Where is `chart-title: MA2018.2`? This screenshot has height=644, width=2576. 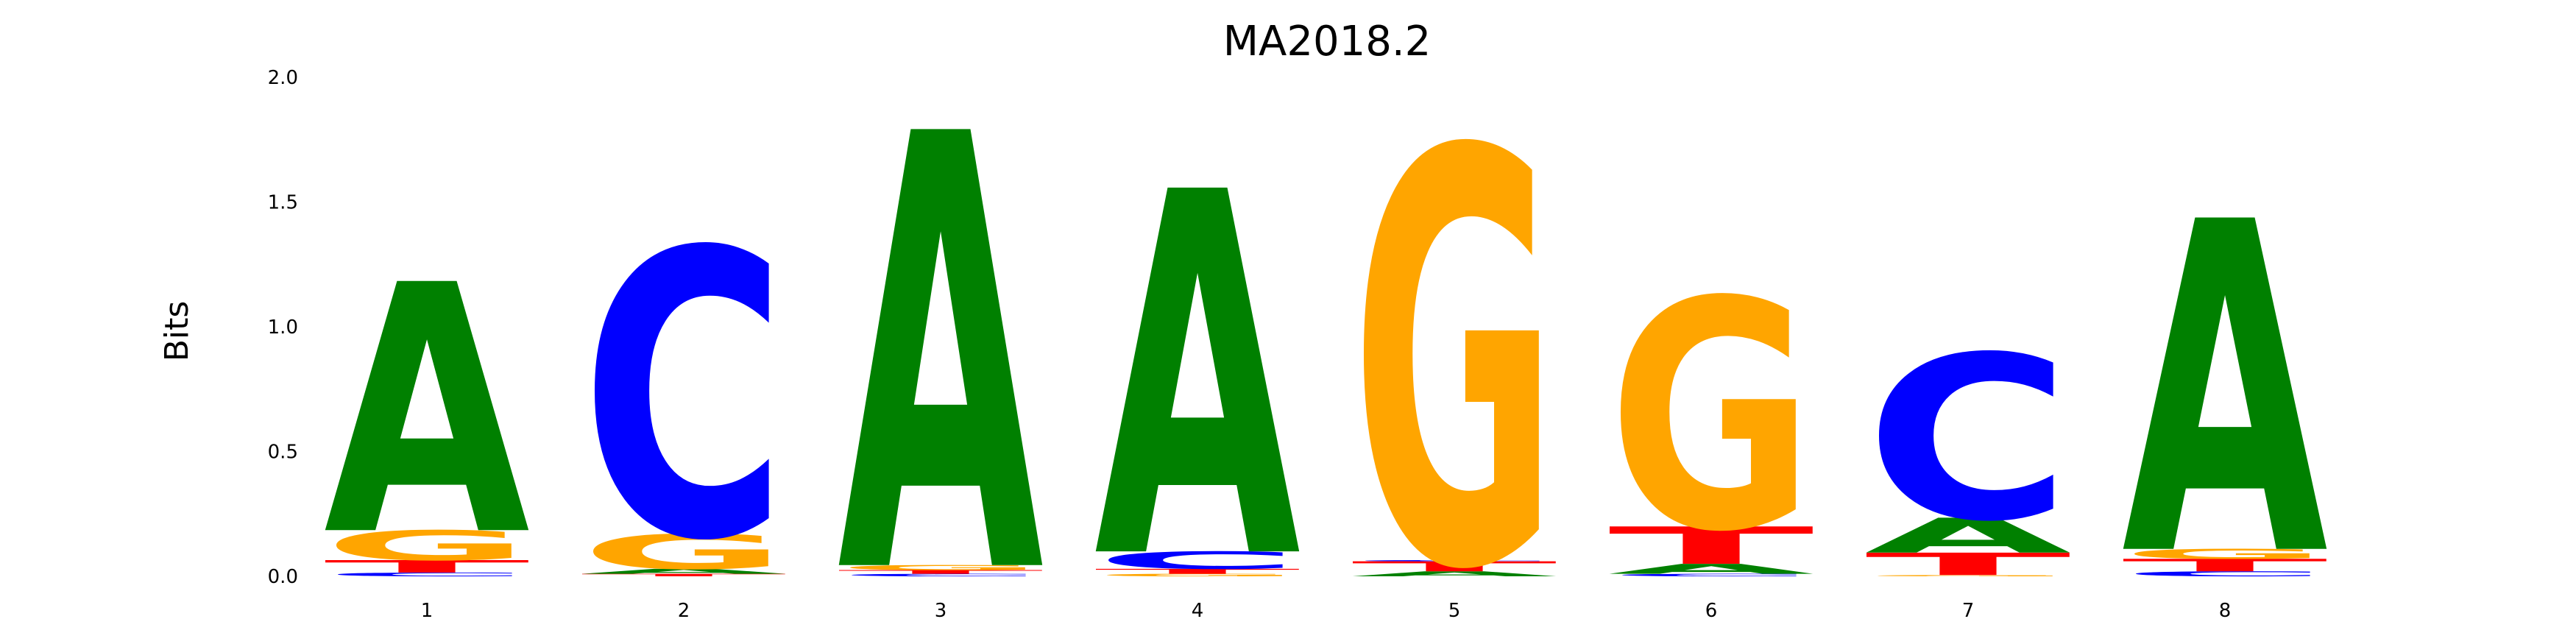 chart-title: MA2018.2 is located at coordinates (1327, 42).